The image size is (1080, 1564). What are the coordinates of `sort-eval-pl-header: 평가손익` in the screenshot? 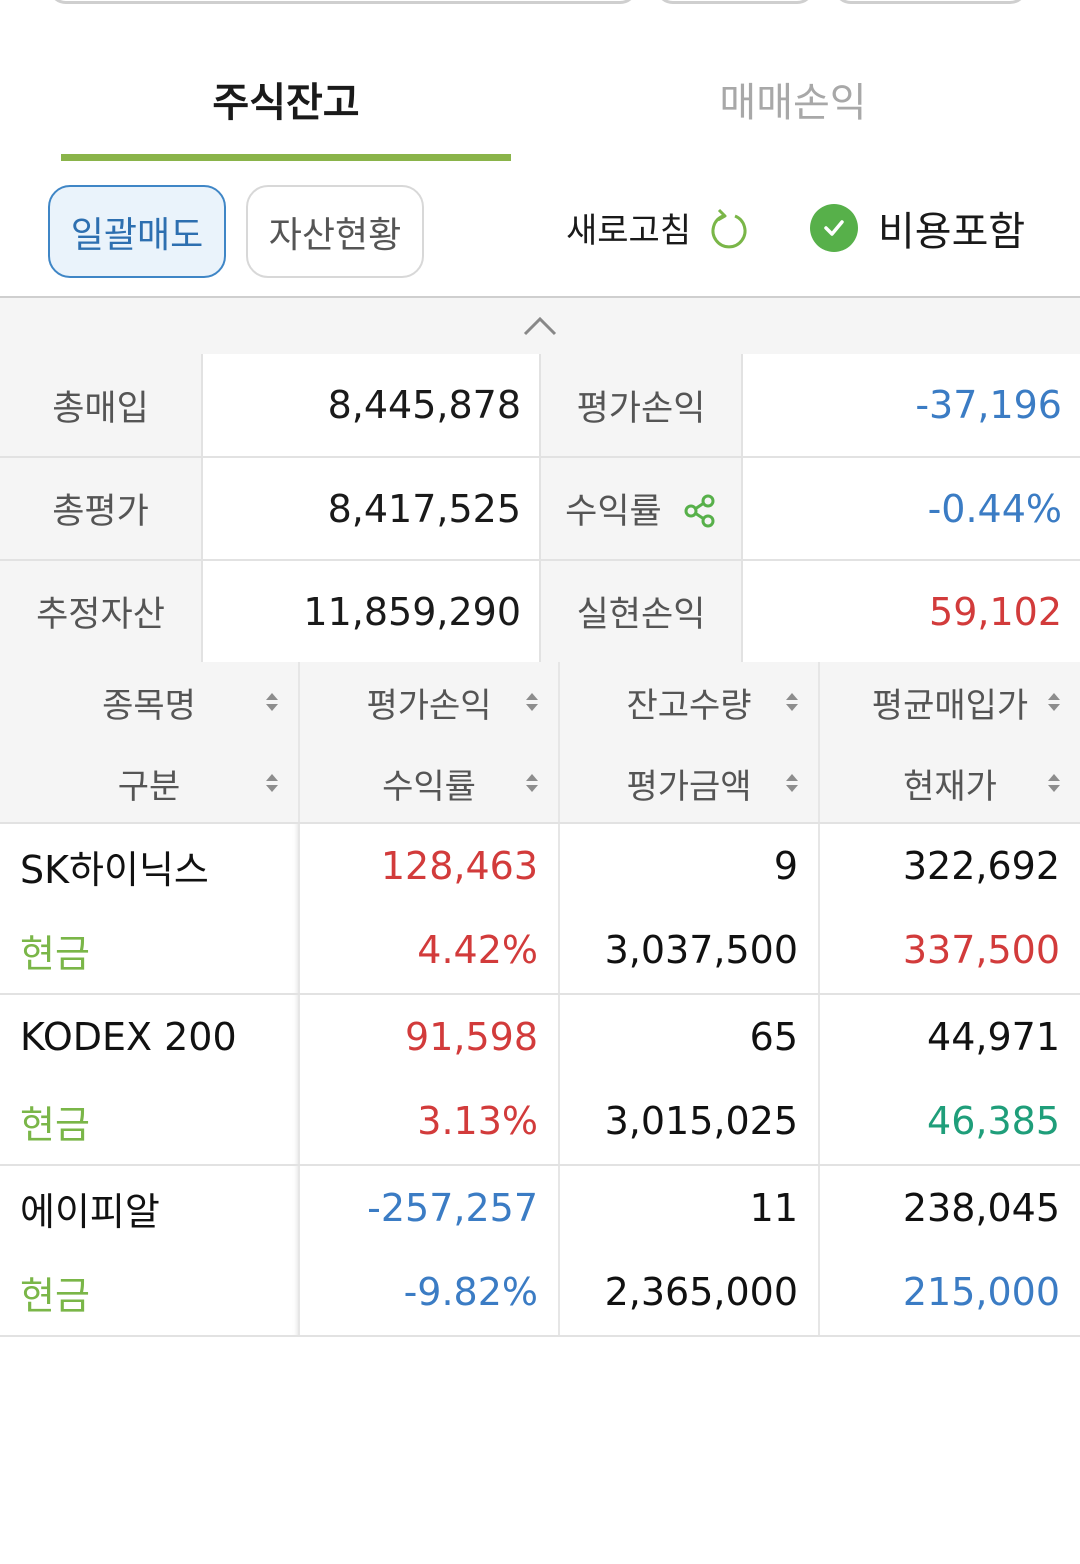 It's located at (429, 702).